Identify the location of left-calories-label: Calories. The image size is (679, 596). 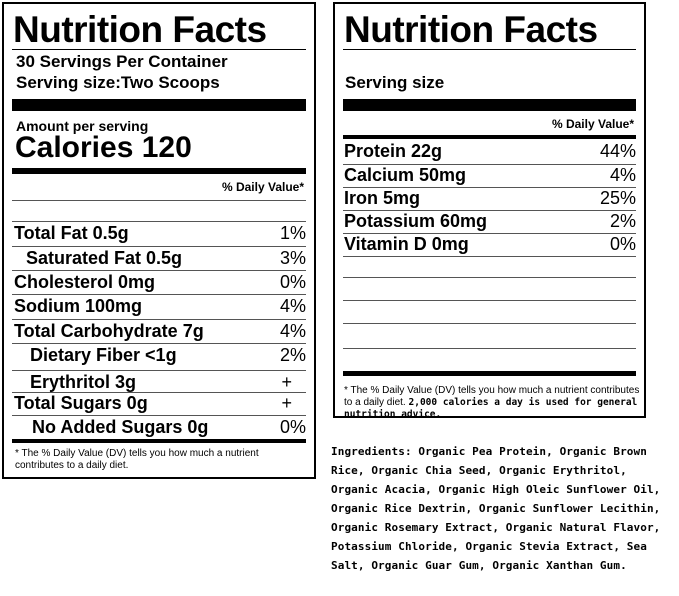
(74, 147).